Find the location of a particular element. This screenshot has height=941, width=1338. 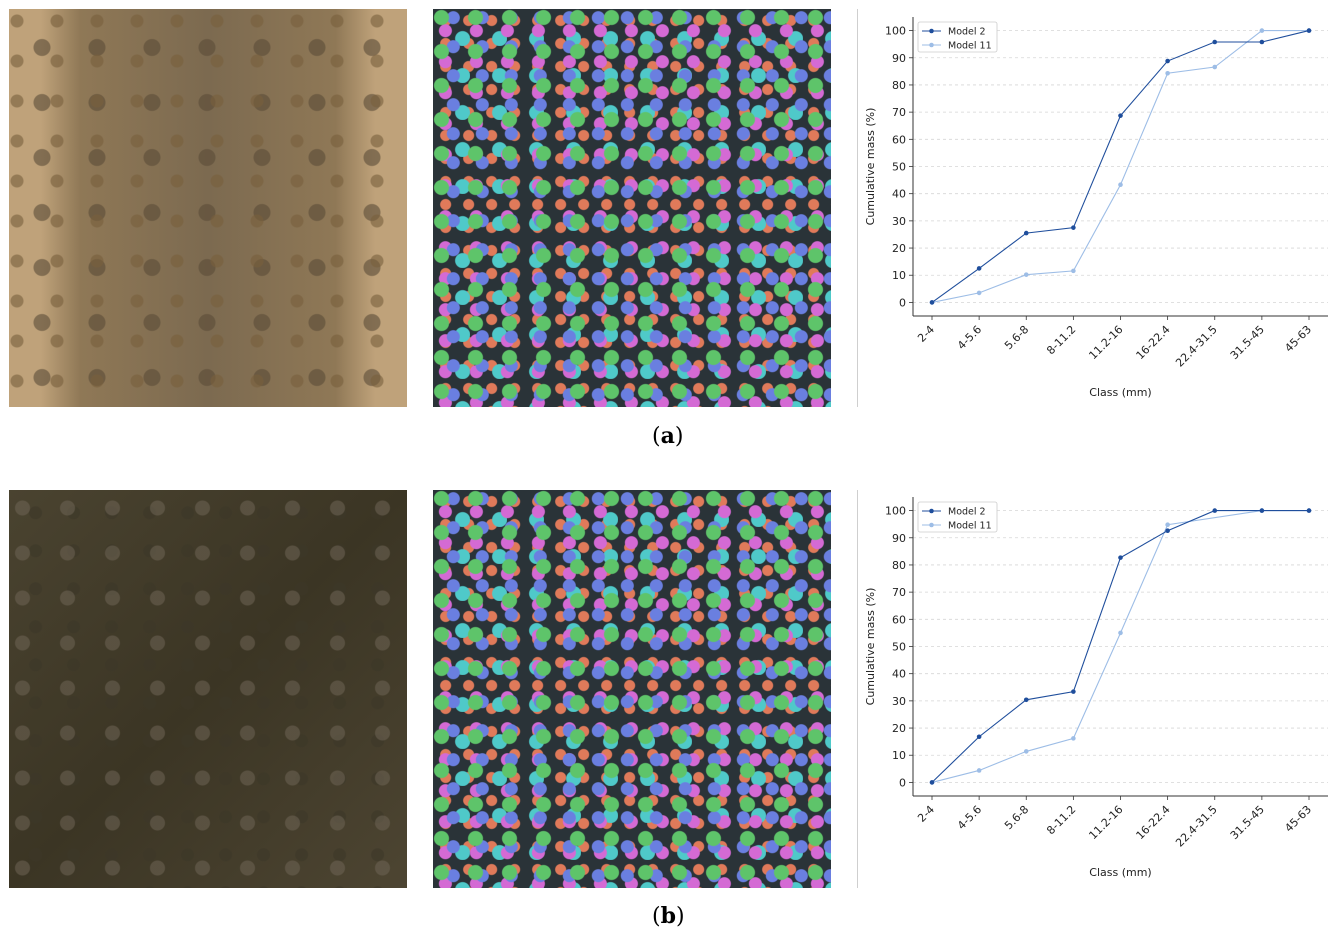

segmentation-overlay-a is located at coordinates (632, 208).